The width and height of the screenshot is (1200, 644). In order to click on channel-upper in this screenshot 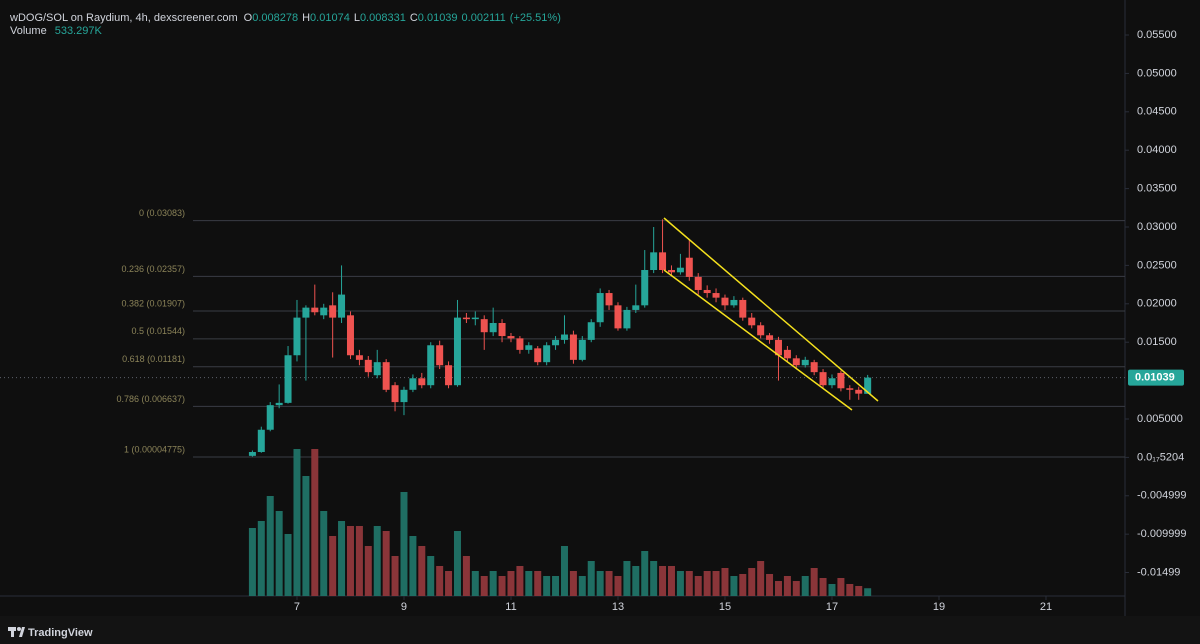, I will do `click(771, 309)`.